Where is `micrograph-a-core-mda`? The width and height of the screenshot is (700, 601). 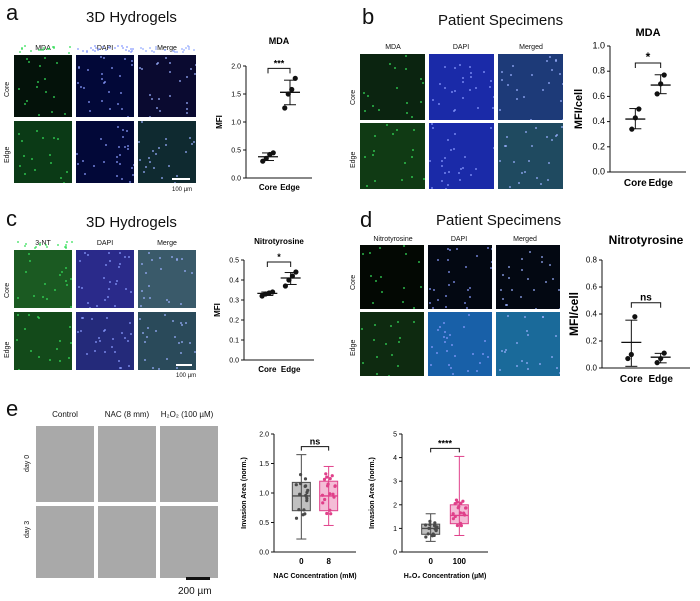 micrograph-a-core-mda is located at coordinates (43, 86).